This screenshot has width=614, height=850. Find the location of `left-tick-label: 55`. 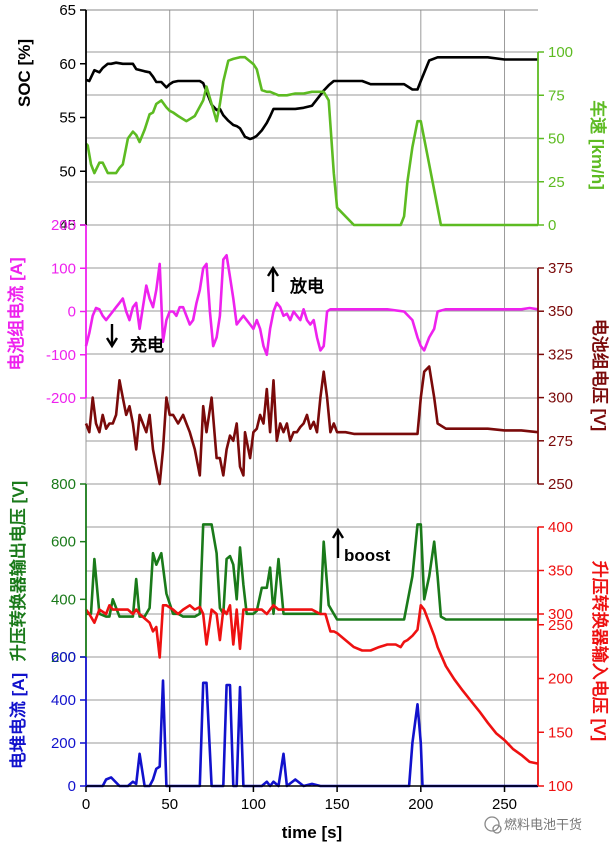

left-tick-label: 55 is located at coordinates (67, 118).